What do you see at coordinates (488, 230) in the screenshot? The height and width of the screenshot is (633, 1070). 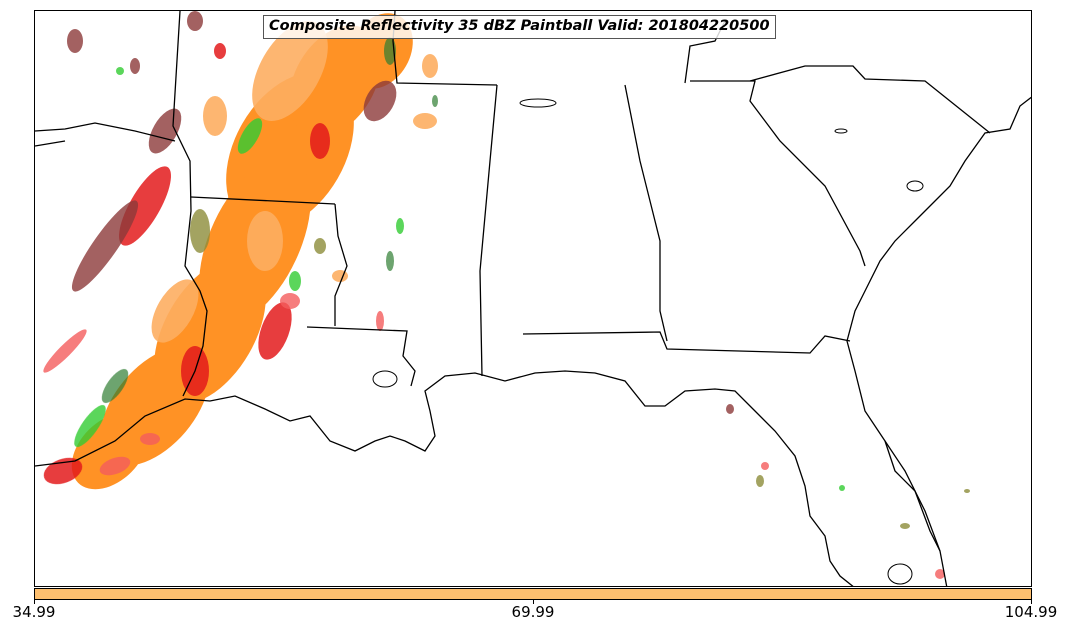 I see `ms-al-border` at bounding box center [488, 230].